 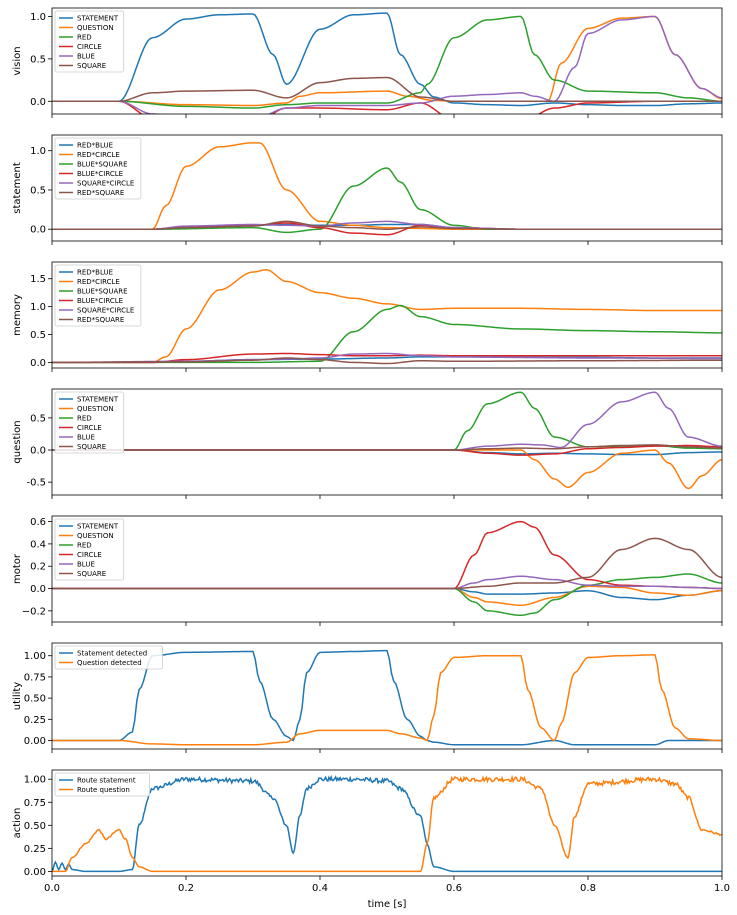 I want to click on y-tick-label: 0.4, so click(x=38, y=544).